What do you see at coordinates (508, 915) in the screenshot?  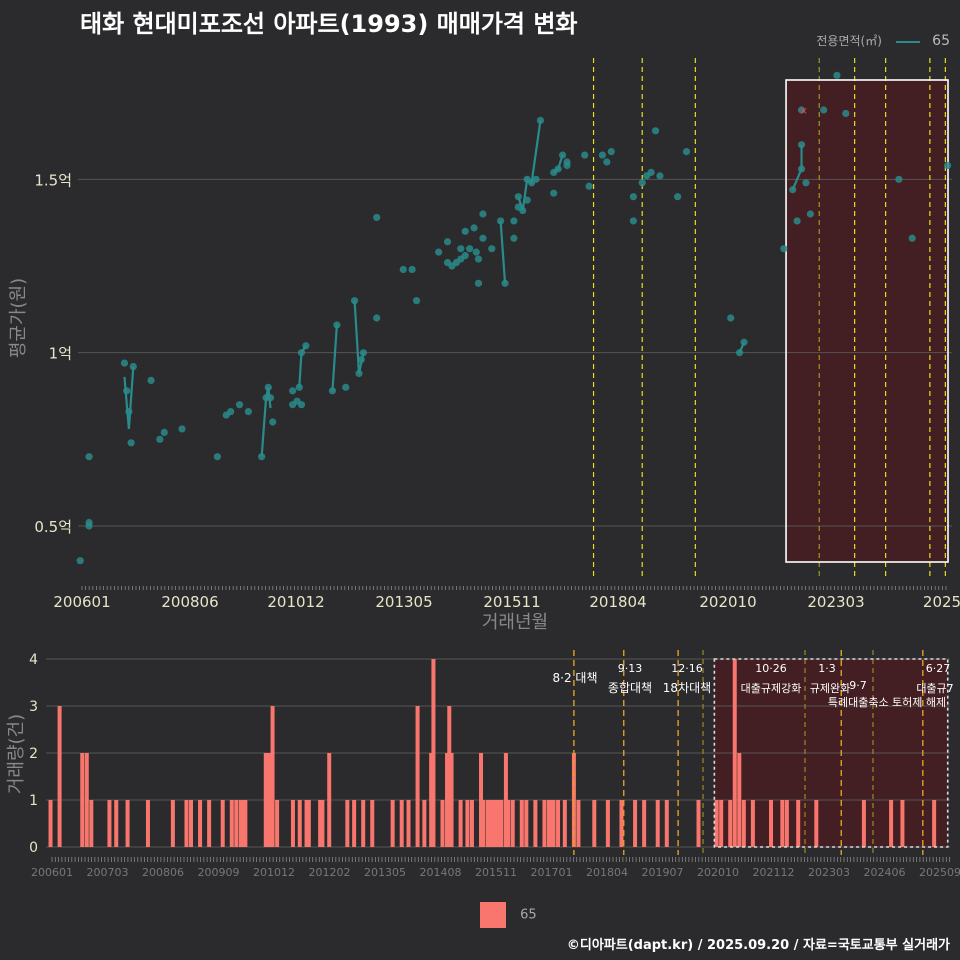 I see `legend-bottom: 65` at bounding box center [508, 915].